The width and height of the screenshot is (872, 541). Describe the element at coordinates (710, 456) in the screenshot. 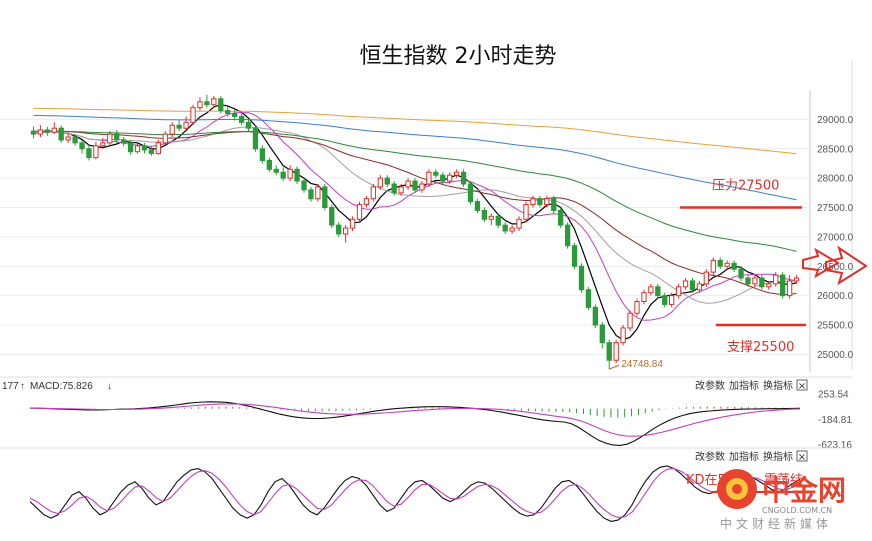

I see `kdj-edit-params-button: 改参数` at that location.